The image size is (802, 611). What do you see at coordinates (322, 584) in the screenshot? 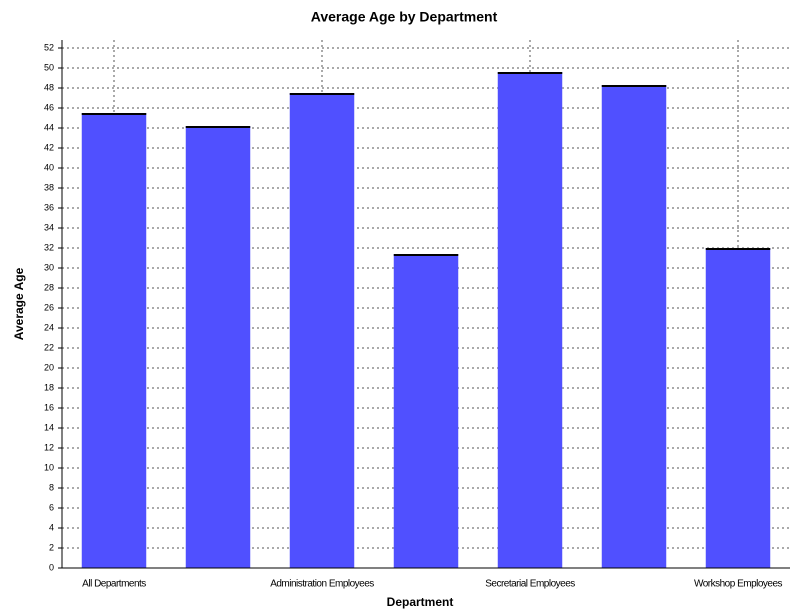
I see `x-tick-label: Administration Employees` at bounding box center [322, 584].